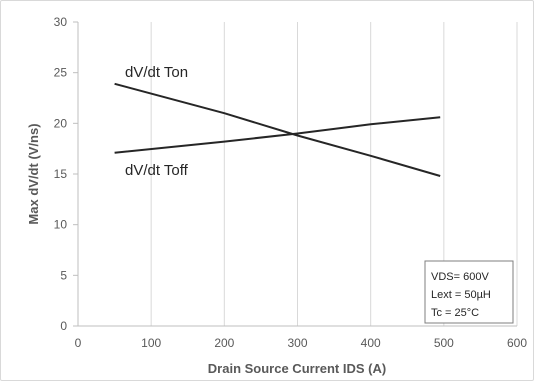 The image size is (534, 381). What do you see at coordinates (224, 343) in the screenshot?
I see `x-tick-label: 200` at bounding box center [224, 343].